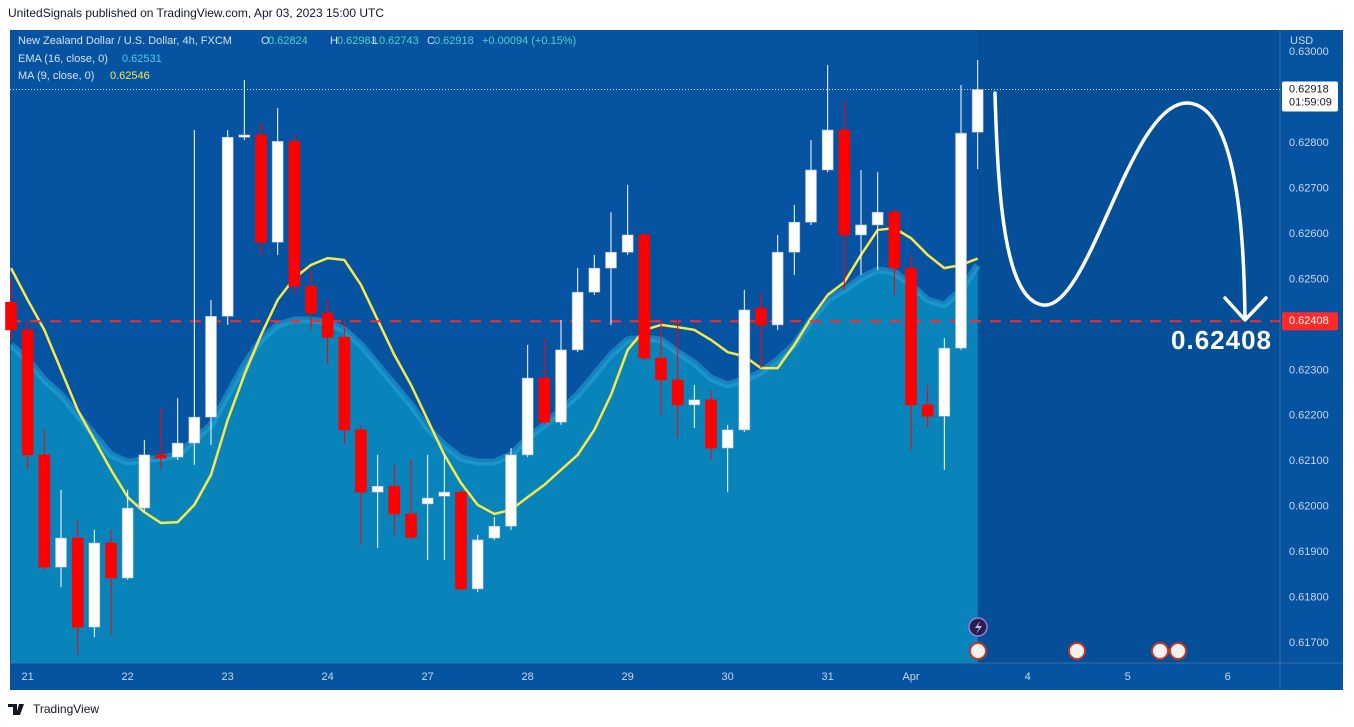  I want to click on legend-ohlc-value: 0.62743, so click(399, 41).